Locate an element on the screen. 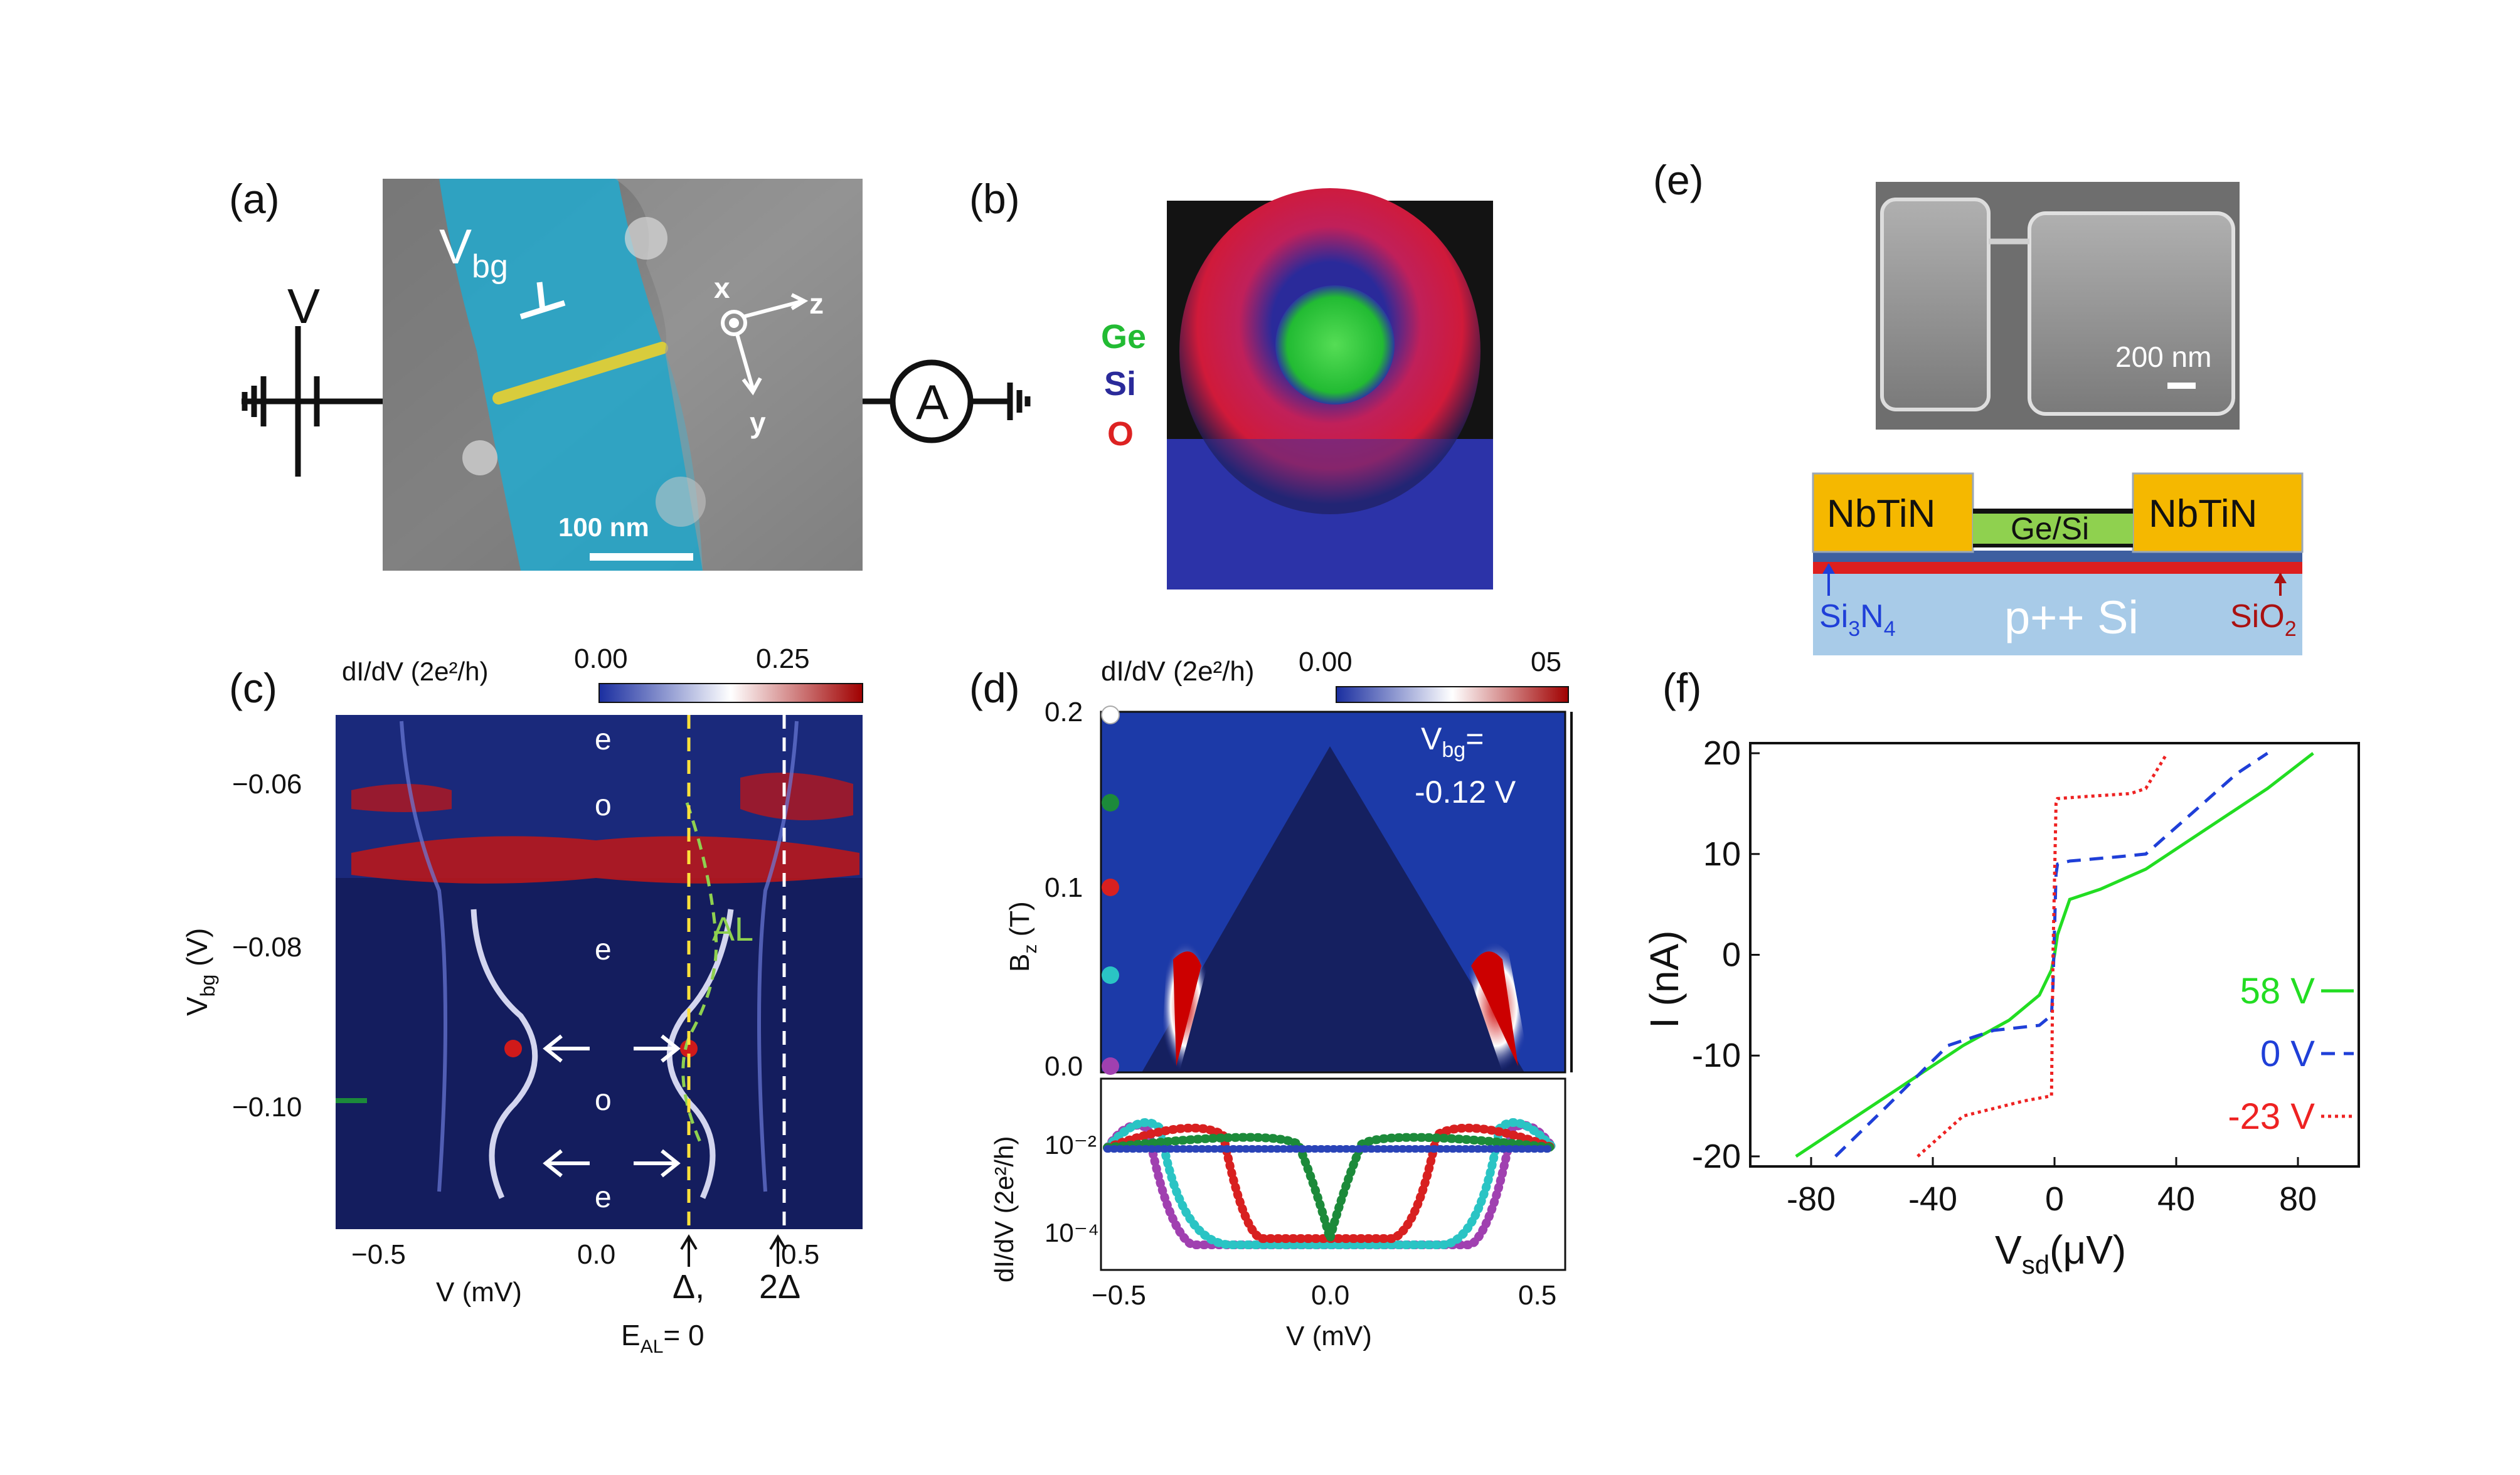 The image size is (2520, 1475). colorbar-title-c: dI/dV (2e²/h) is located at coordinates (415, 671).